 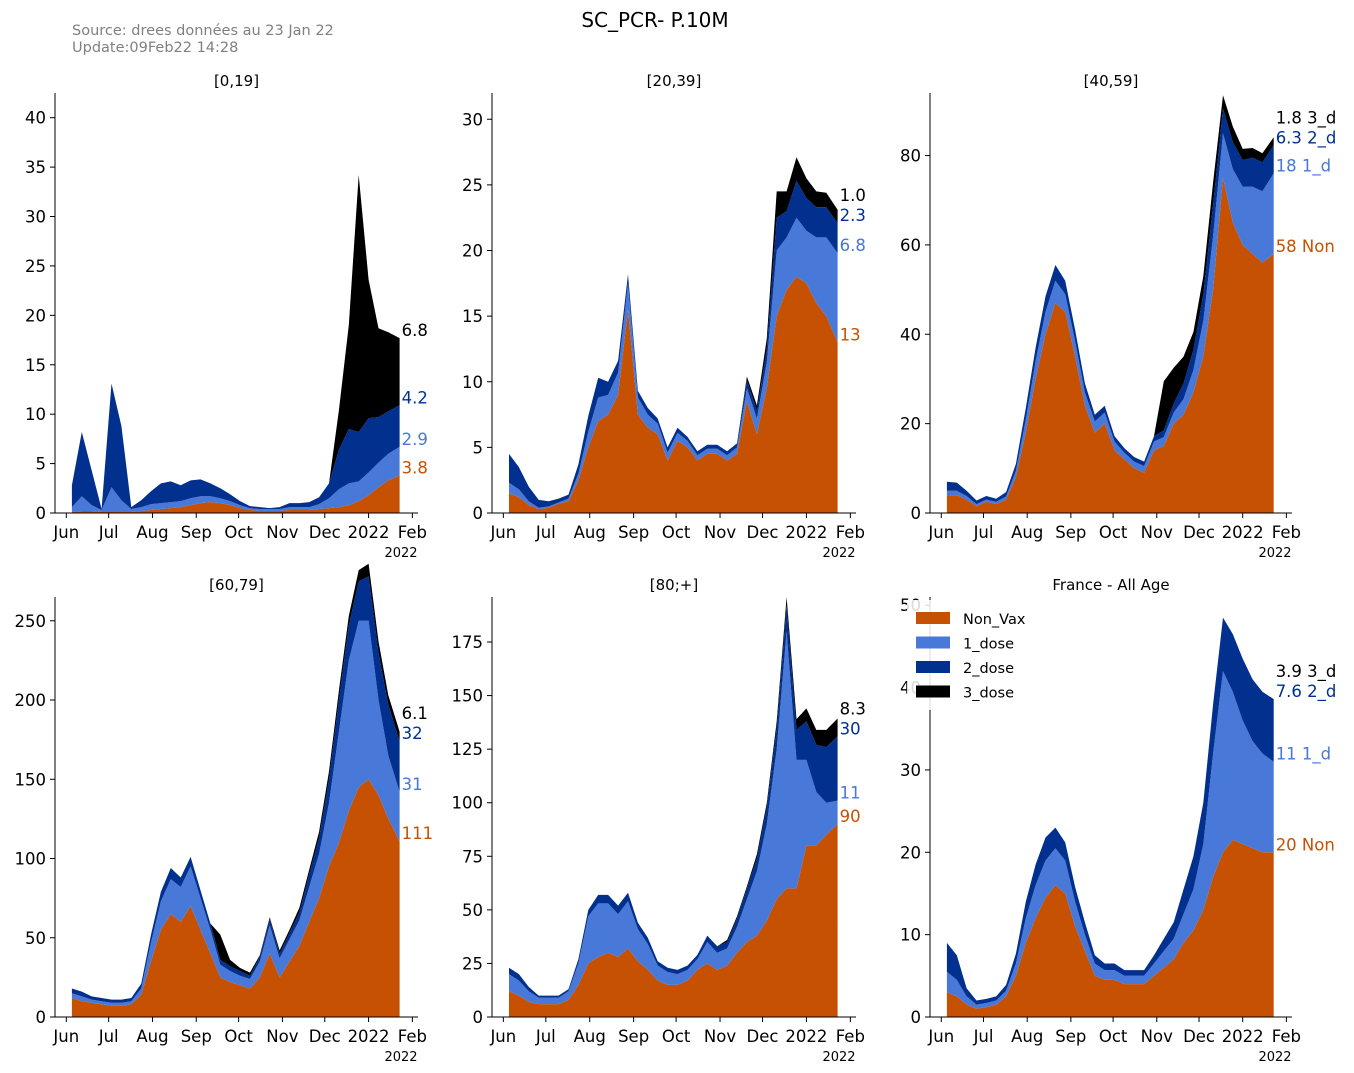 I want to click on y-tick-label: 15, so click(x=472, y=316).